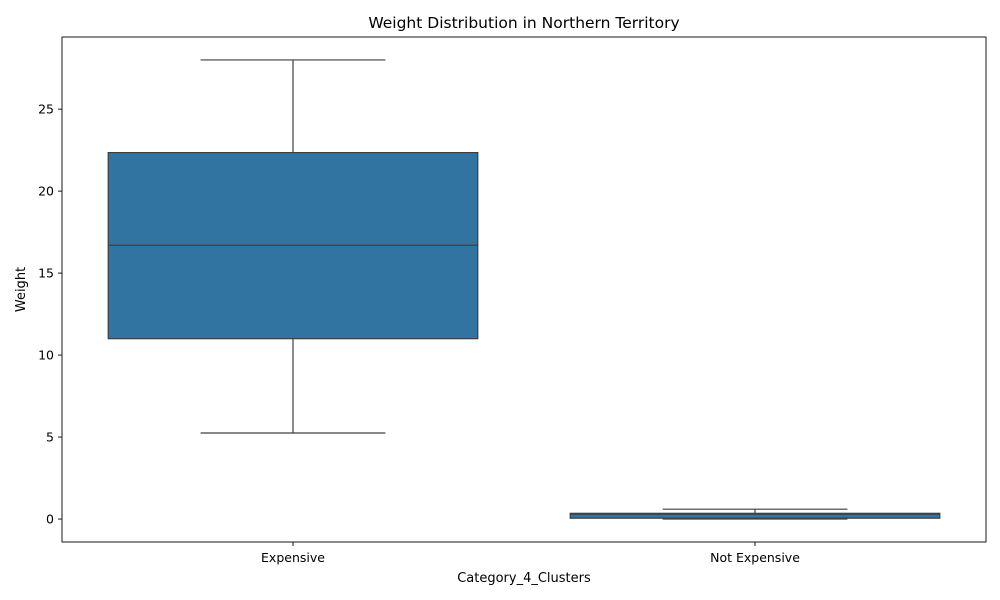  Describe the element at coordinates (524, 578) in the screenshot. I see `x-axis-label: Category_4_Clusters` at that location.